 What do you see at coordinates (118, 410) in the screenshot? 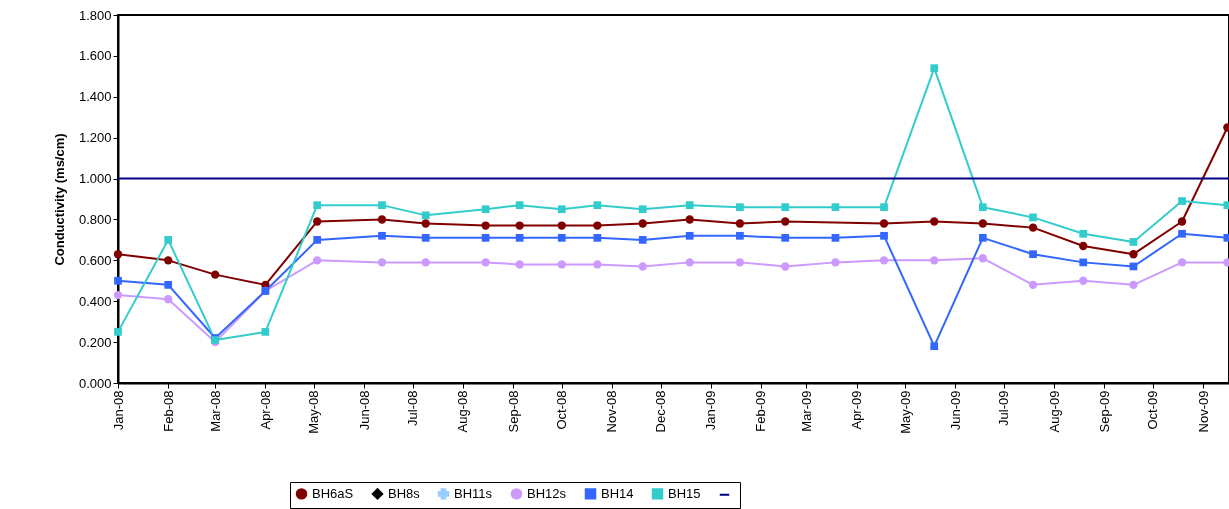
I see `x-tick-label: Jan-08` at bounding box center [118, 410].